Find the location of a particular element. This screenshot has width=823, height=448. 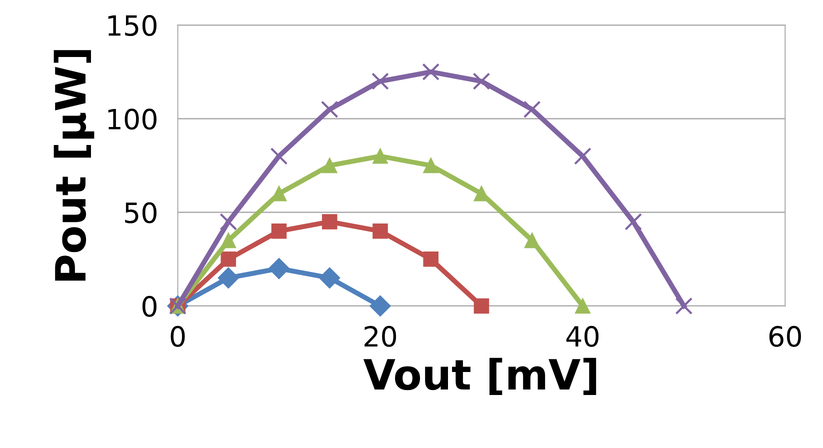

y-axis-title: Pout [μW] is located at coordinates (74, 165).